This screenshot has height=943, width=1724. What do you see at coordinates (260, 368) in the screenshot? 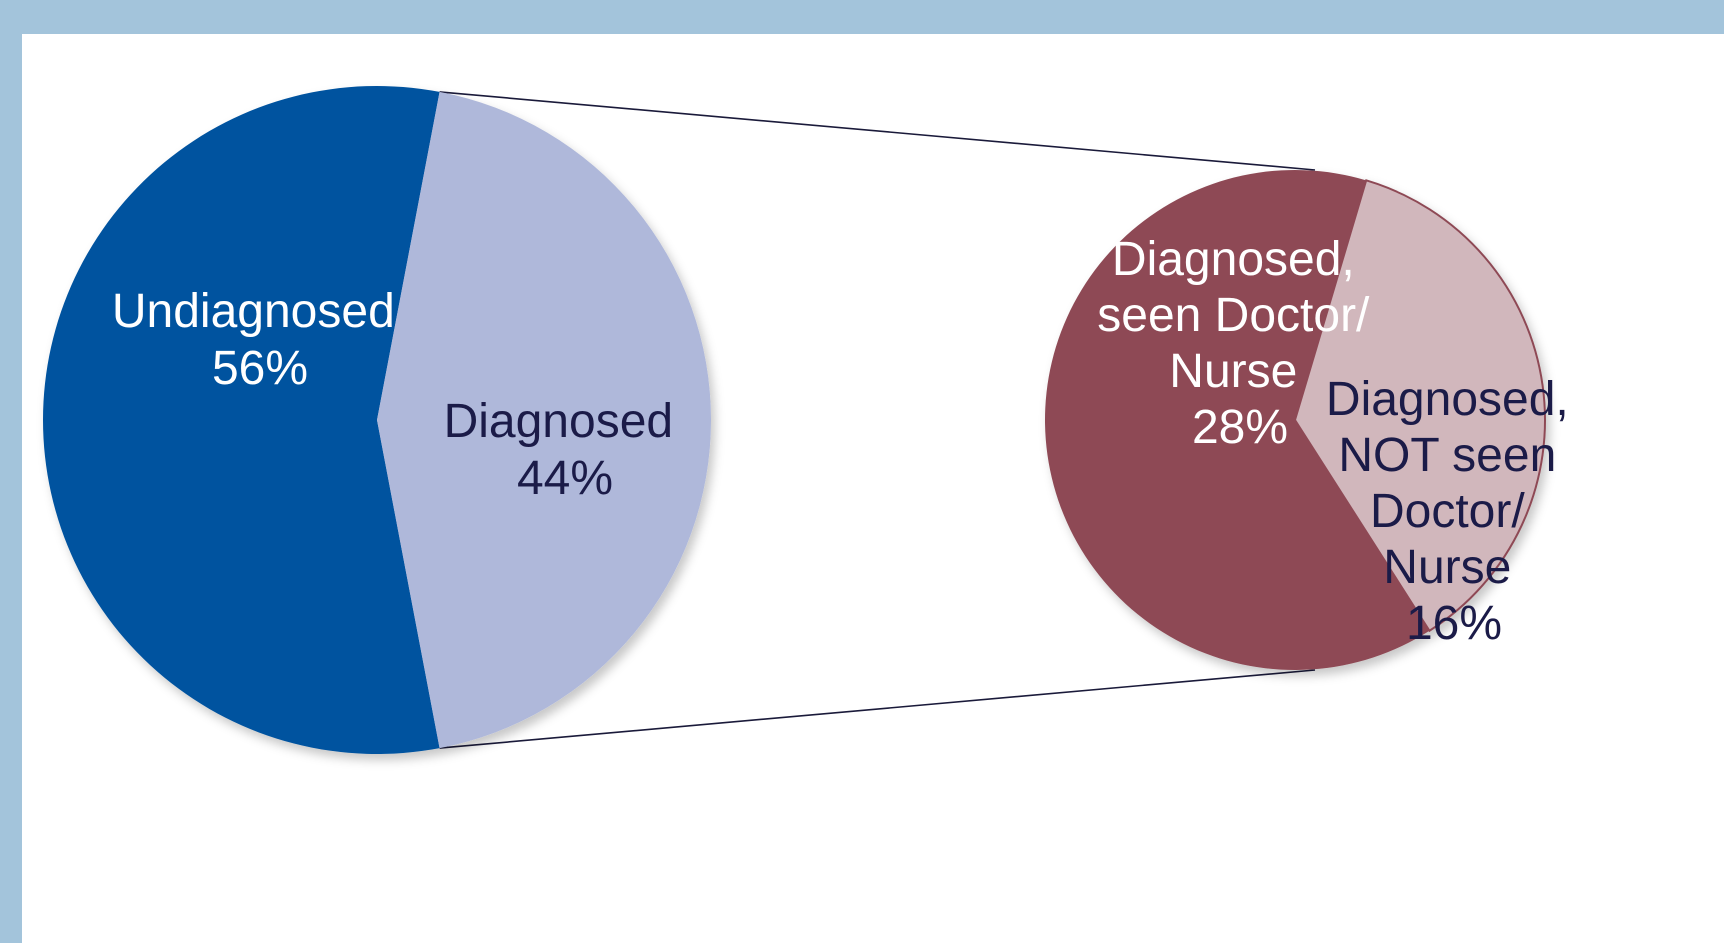
I see `label-undiagnosed-value: 56%` at bounding box center [260, 368].